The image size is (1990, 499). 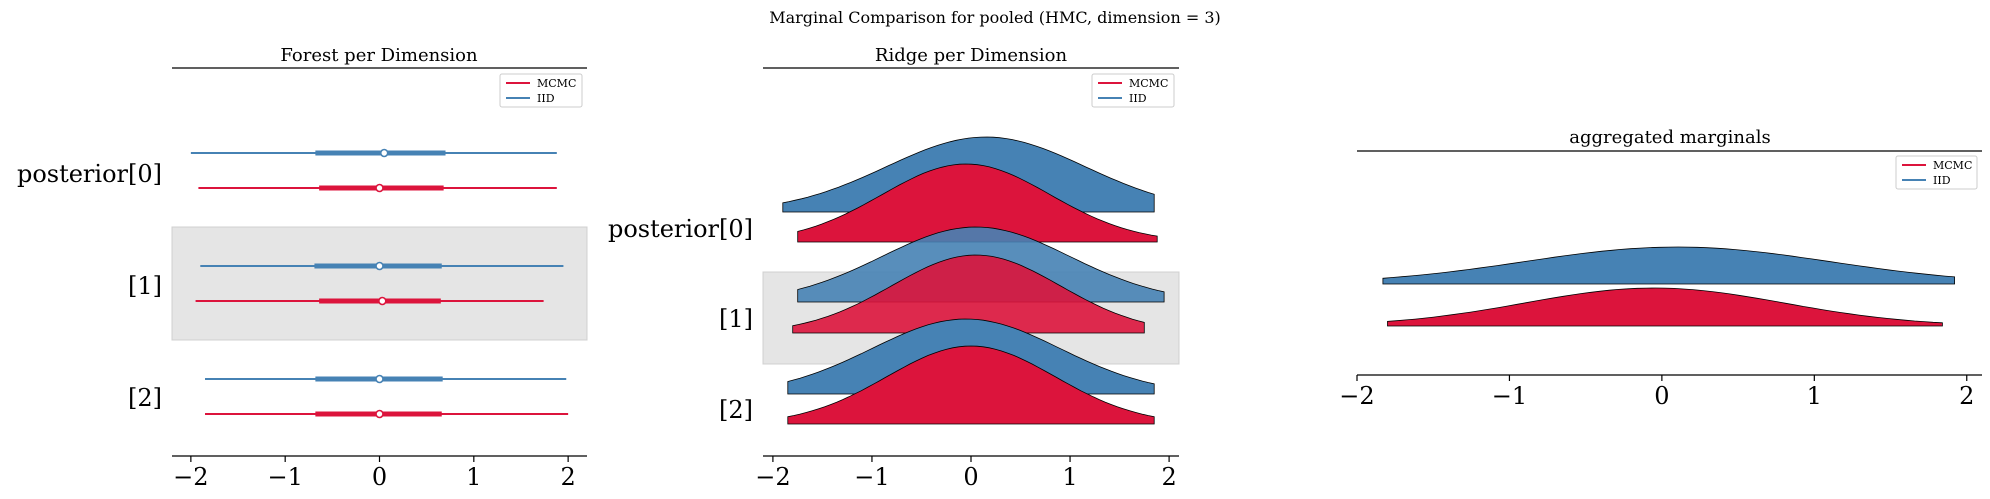 What do you see at coordinates (567, 477) in the screenshot?
I see `forest-xtick-label: 2` at bounding box center [567, 477].